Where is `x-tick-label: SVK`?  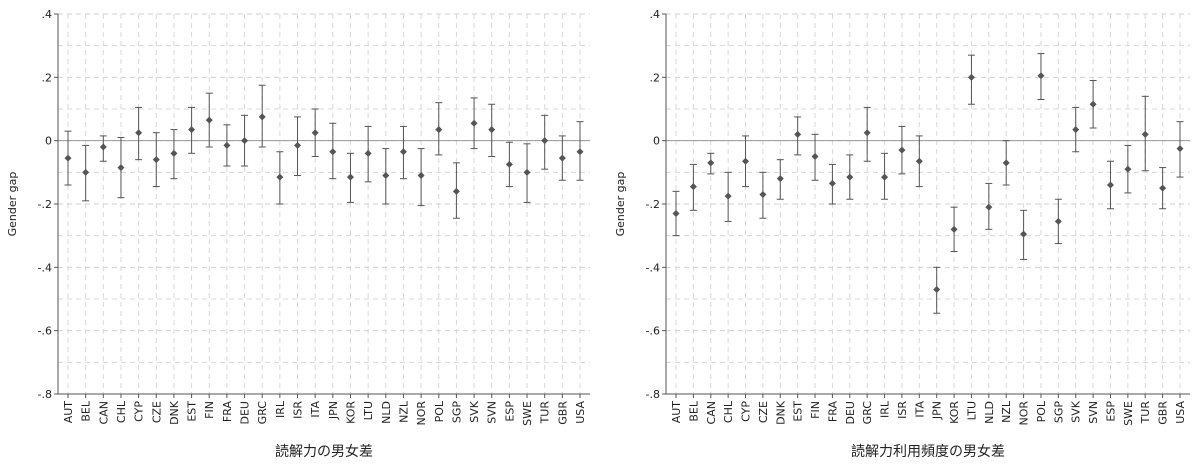 x-tick-label: SVK is located at coordinates (1076, 411).